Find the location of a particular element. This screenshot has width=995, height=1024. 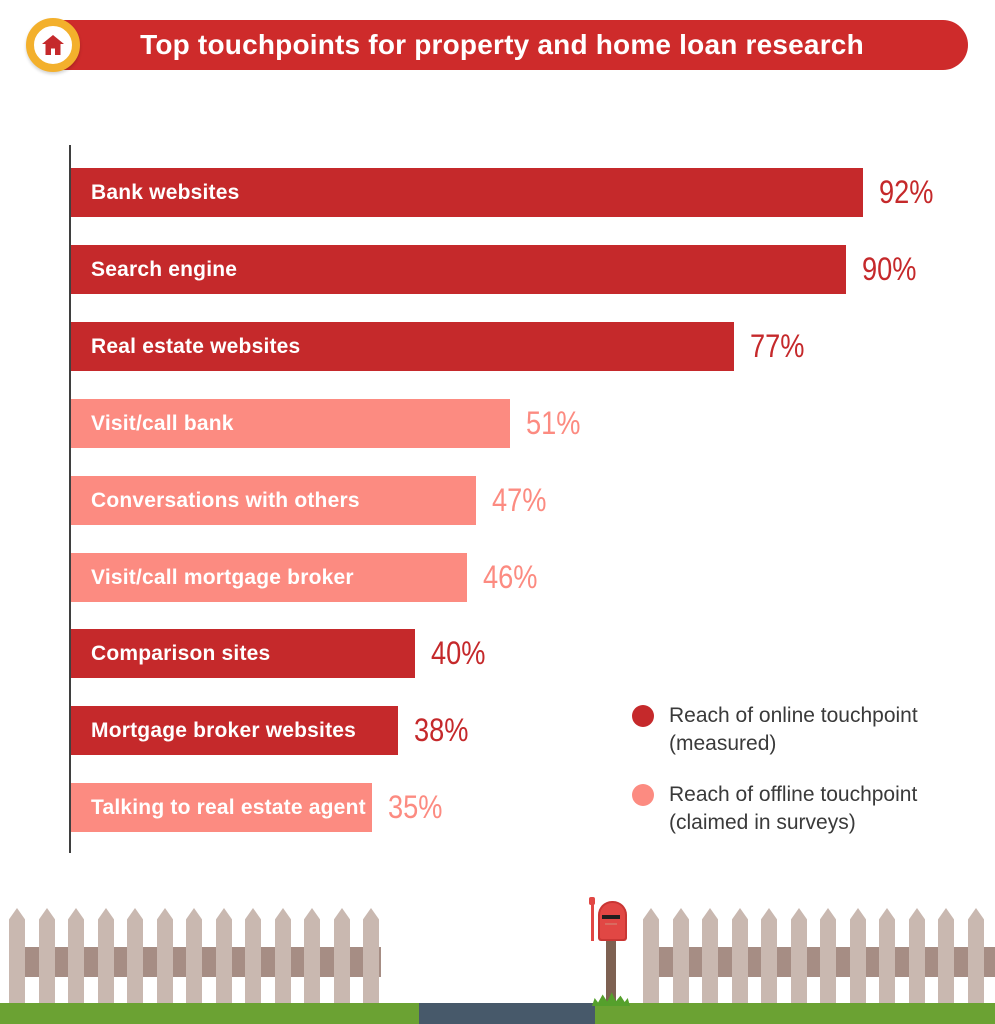

mailbox-icon is located at coordinates (612, 921).